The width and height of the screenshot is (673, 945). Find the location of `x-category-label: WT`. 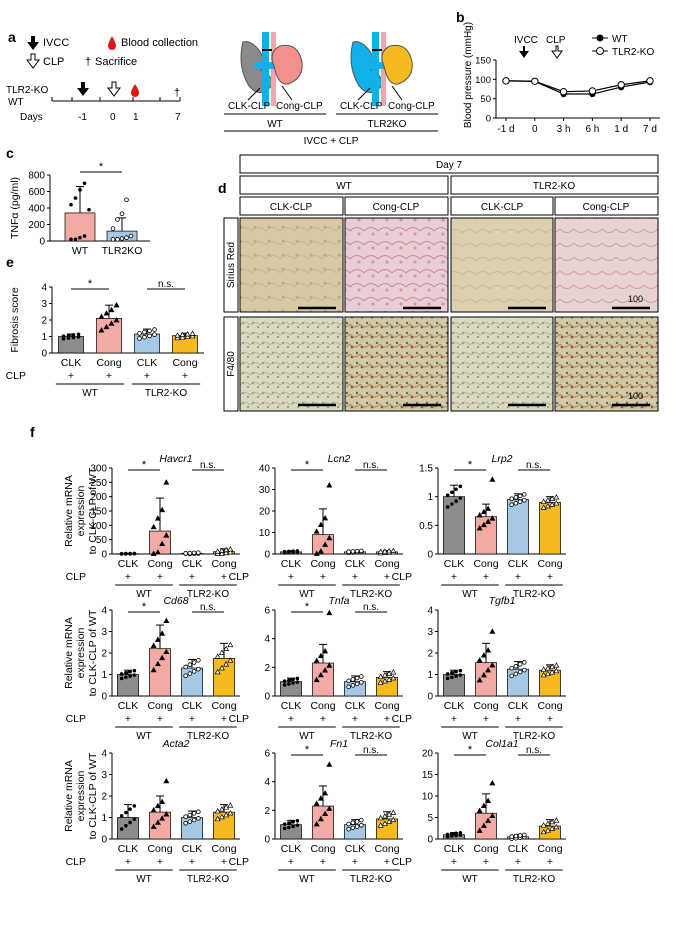

x-category-label: WT is located at coordinates (80, 251).